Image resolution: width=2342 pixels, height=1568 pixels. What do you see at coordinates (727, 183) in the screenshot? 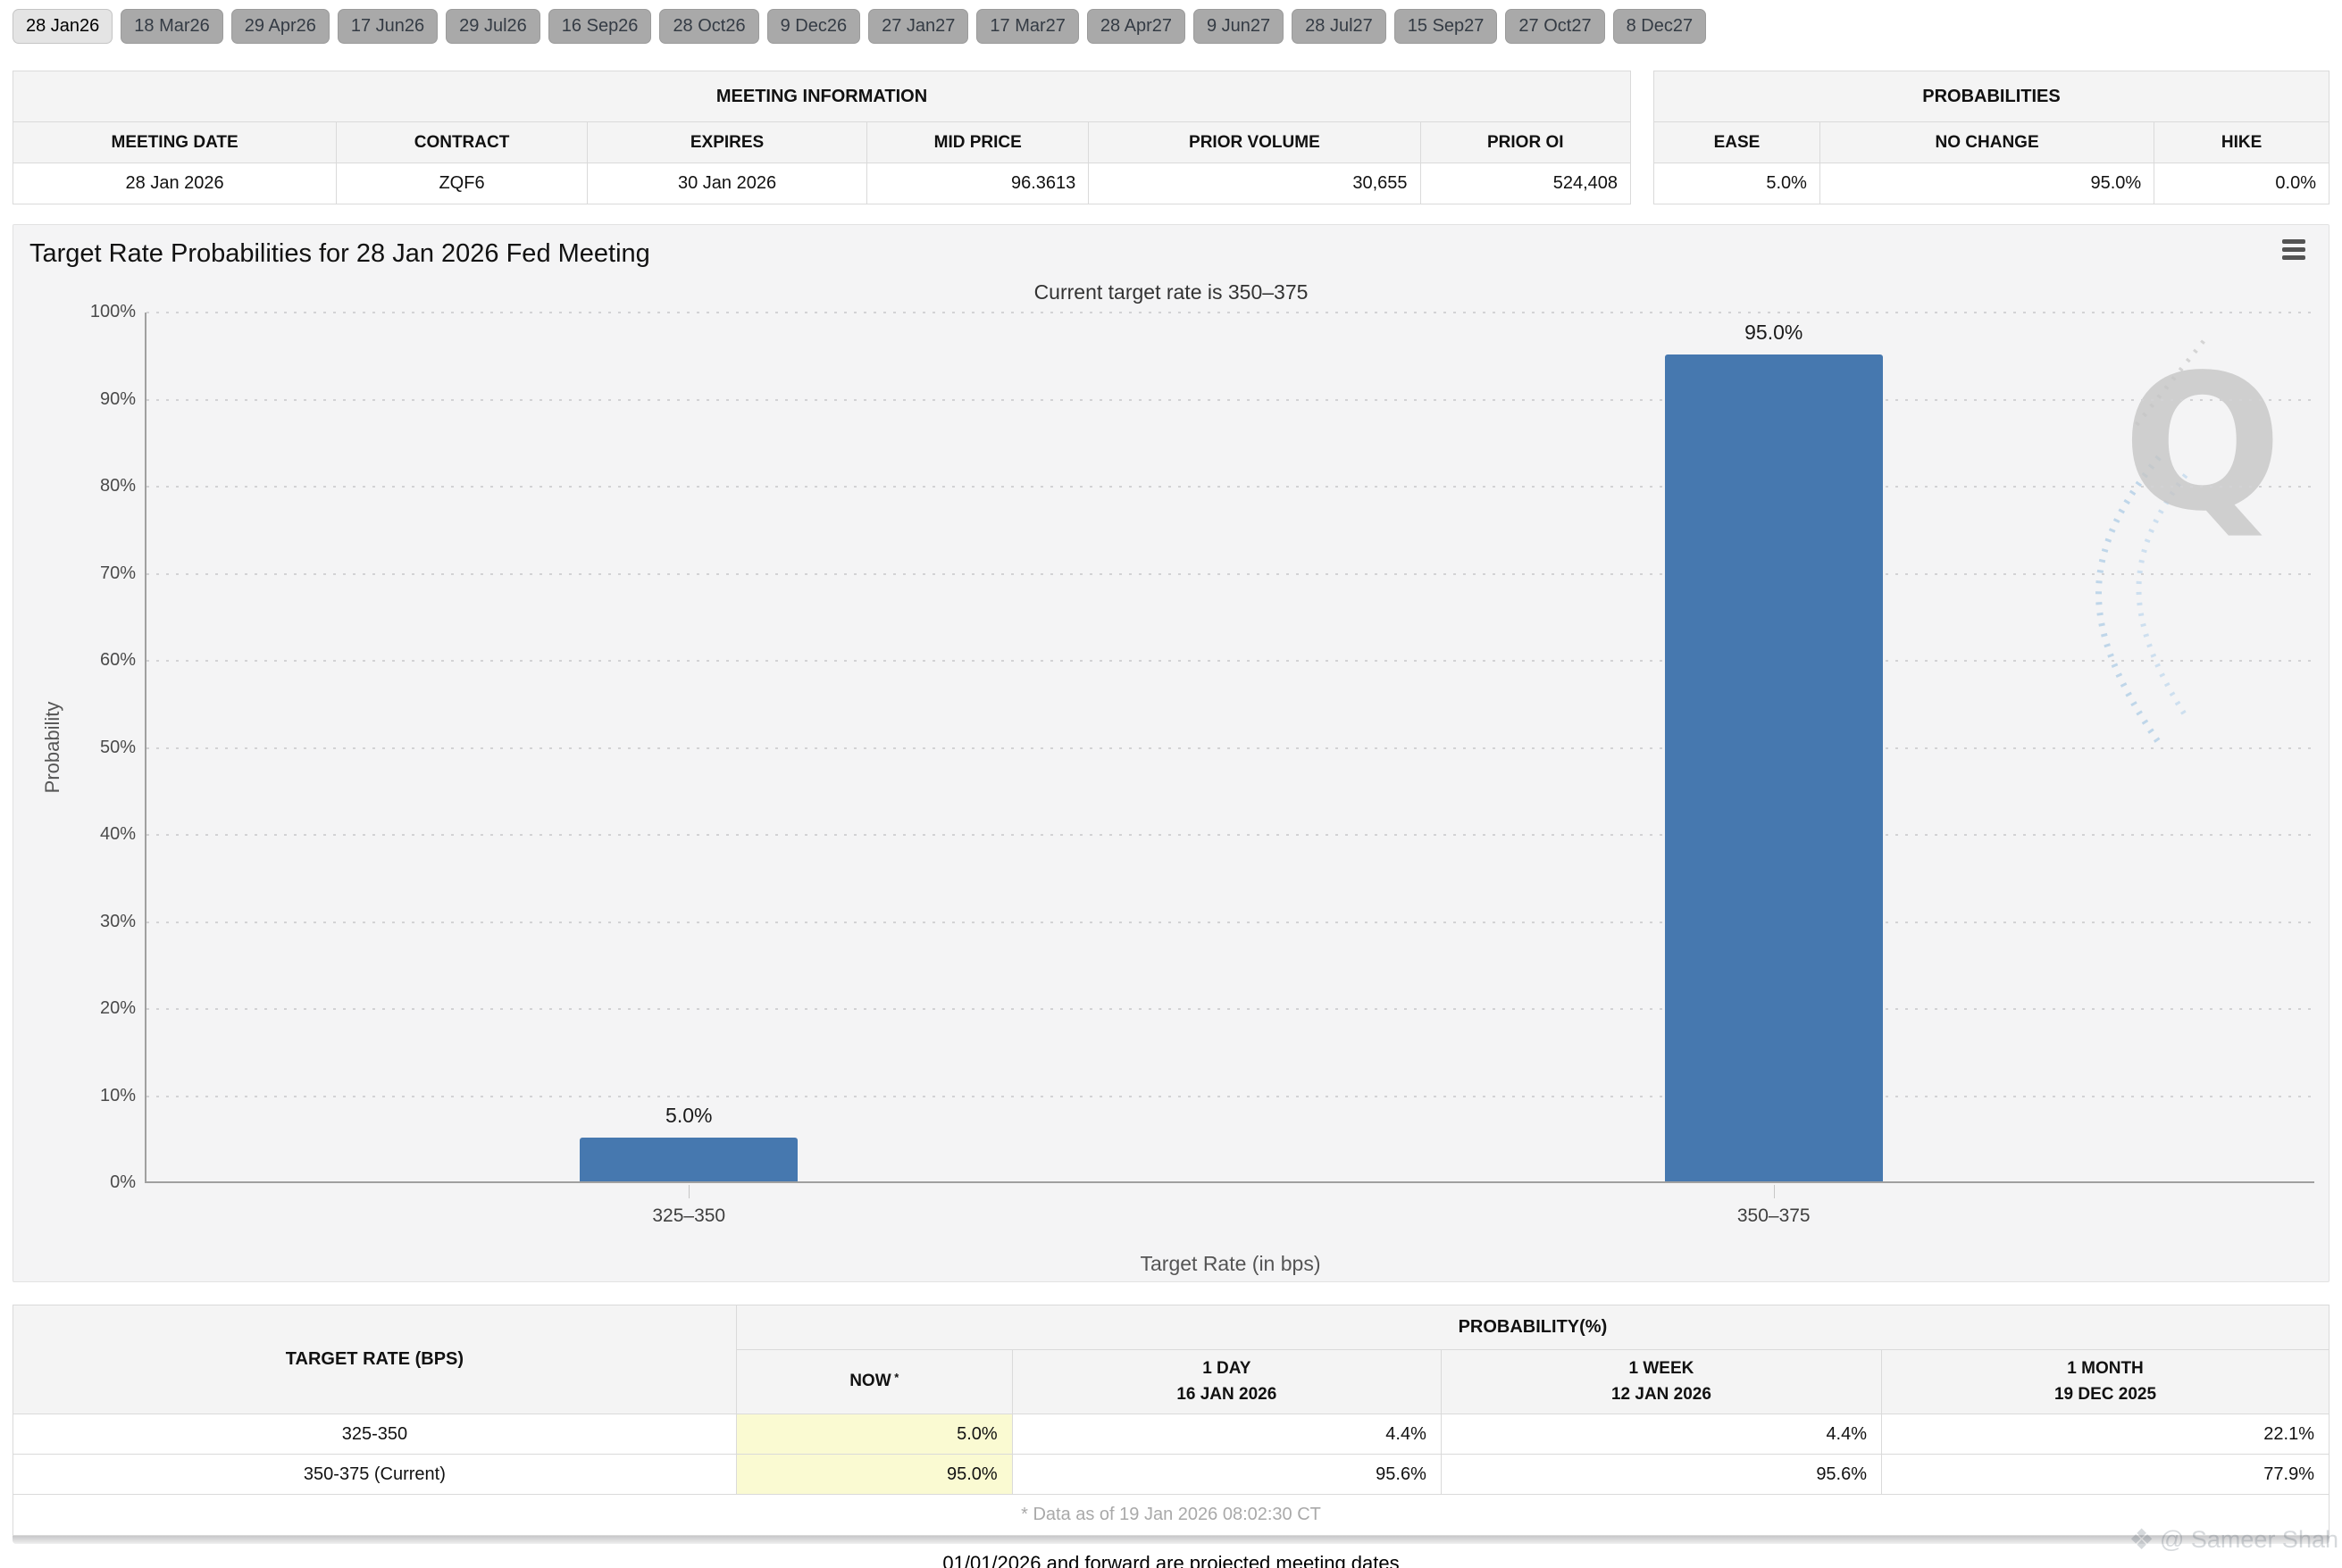
I see `meeting-vals-30-jan-2026: 30 Jan 2026` at bounding box center [727, 183].